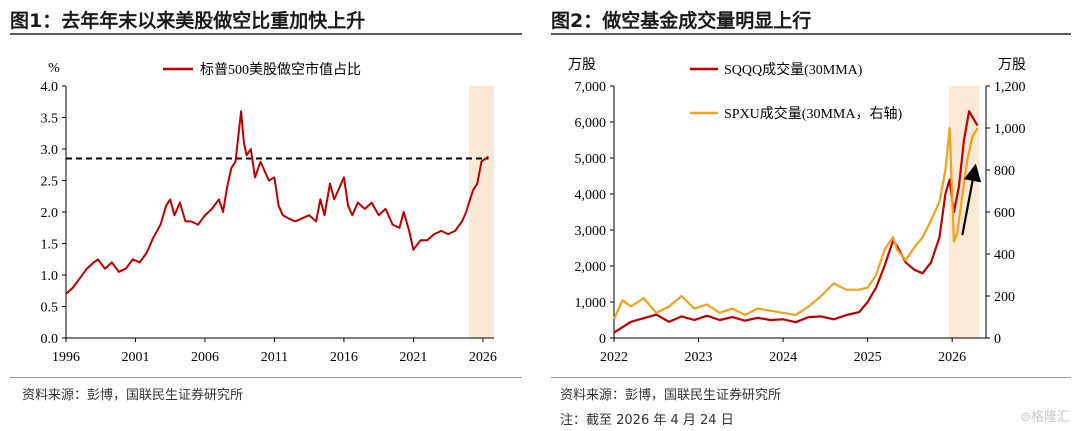 Image resolution: width=1080 pixels, height=431 pixels. What do you see at coordinates (50, 308) in the screenshot?
I see `y-tick-label: 0.5` at bounding box center [50, 308].